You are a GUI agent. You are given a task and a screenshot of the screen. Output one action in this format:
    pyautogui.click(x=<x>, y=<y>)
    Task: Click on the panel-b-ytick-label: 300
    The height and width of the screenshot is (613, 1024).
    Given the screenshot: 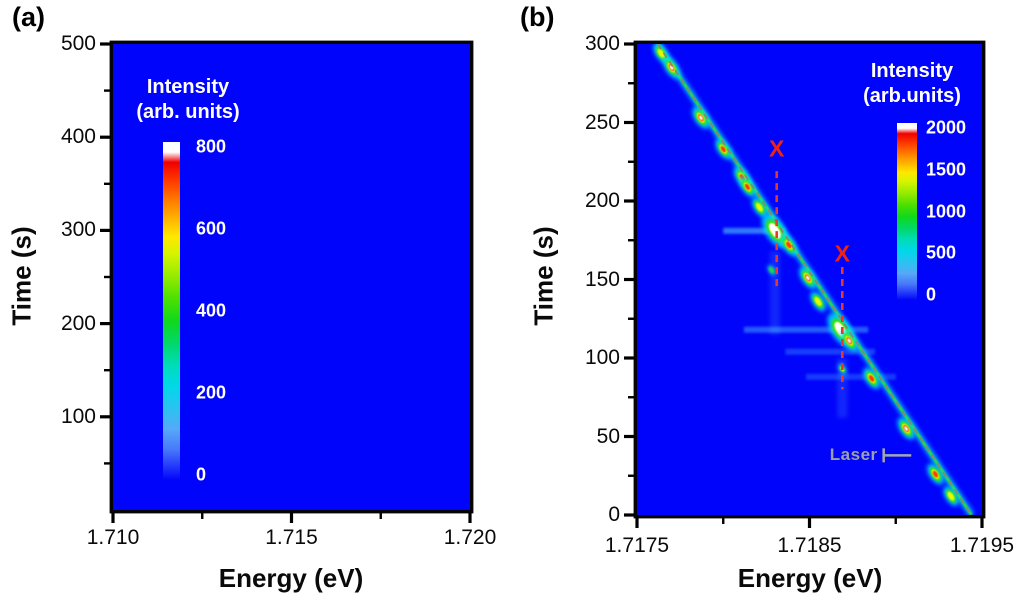 What is the action you would take?
    pyautogui.click(x=602, y=43)
    